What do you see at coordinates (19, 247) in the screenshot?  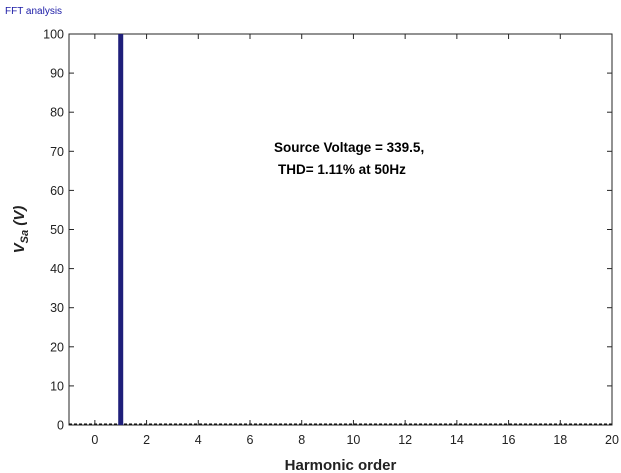 I see `y-axis-label-main: V` at bounding box center [19, 247].